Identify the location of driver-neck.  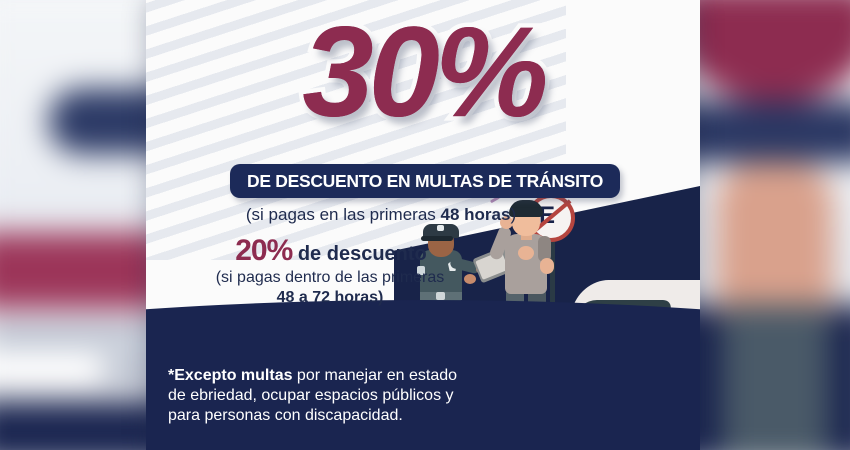
(526, 236).